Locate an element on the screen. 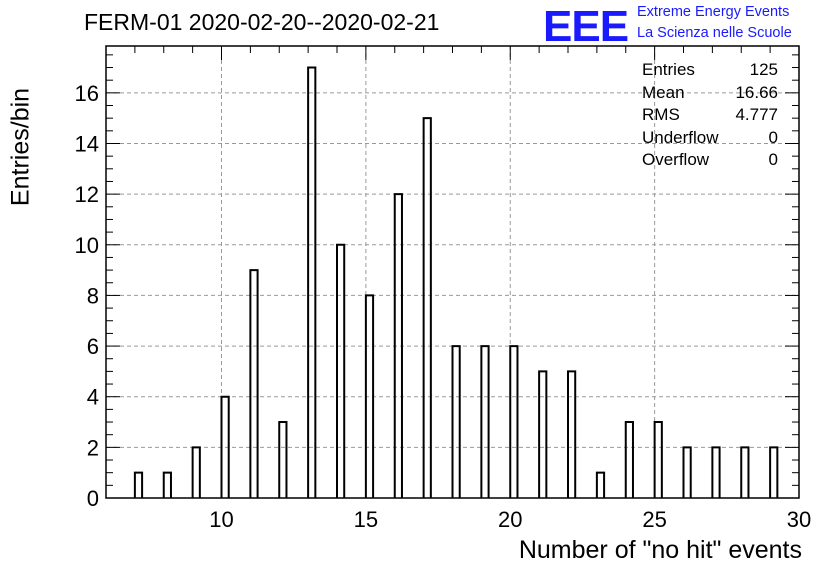 The width and height of the screenshot is (836, 572). x-tick-label: 10 is located at coordinates (221, 519).